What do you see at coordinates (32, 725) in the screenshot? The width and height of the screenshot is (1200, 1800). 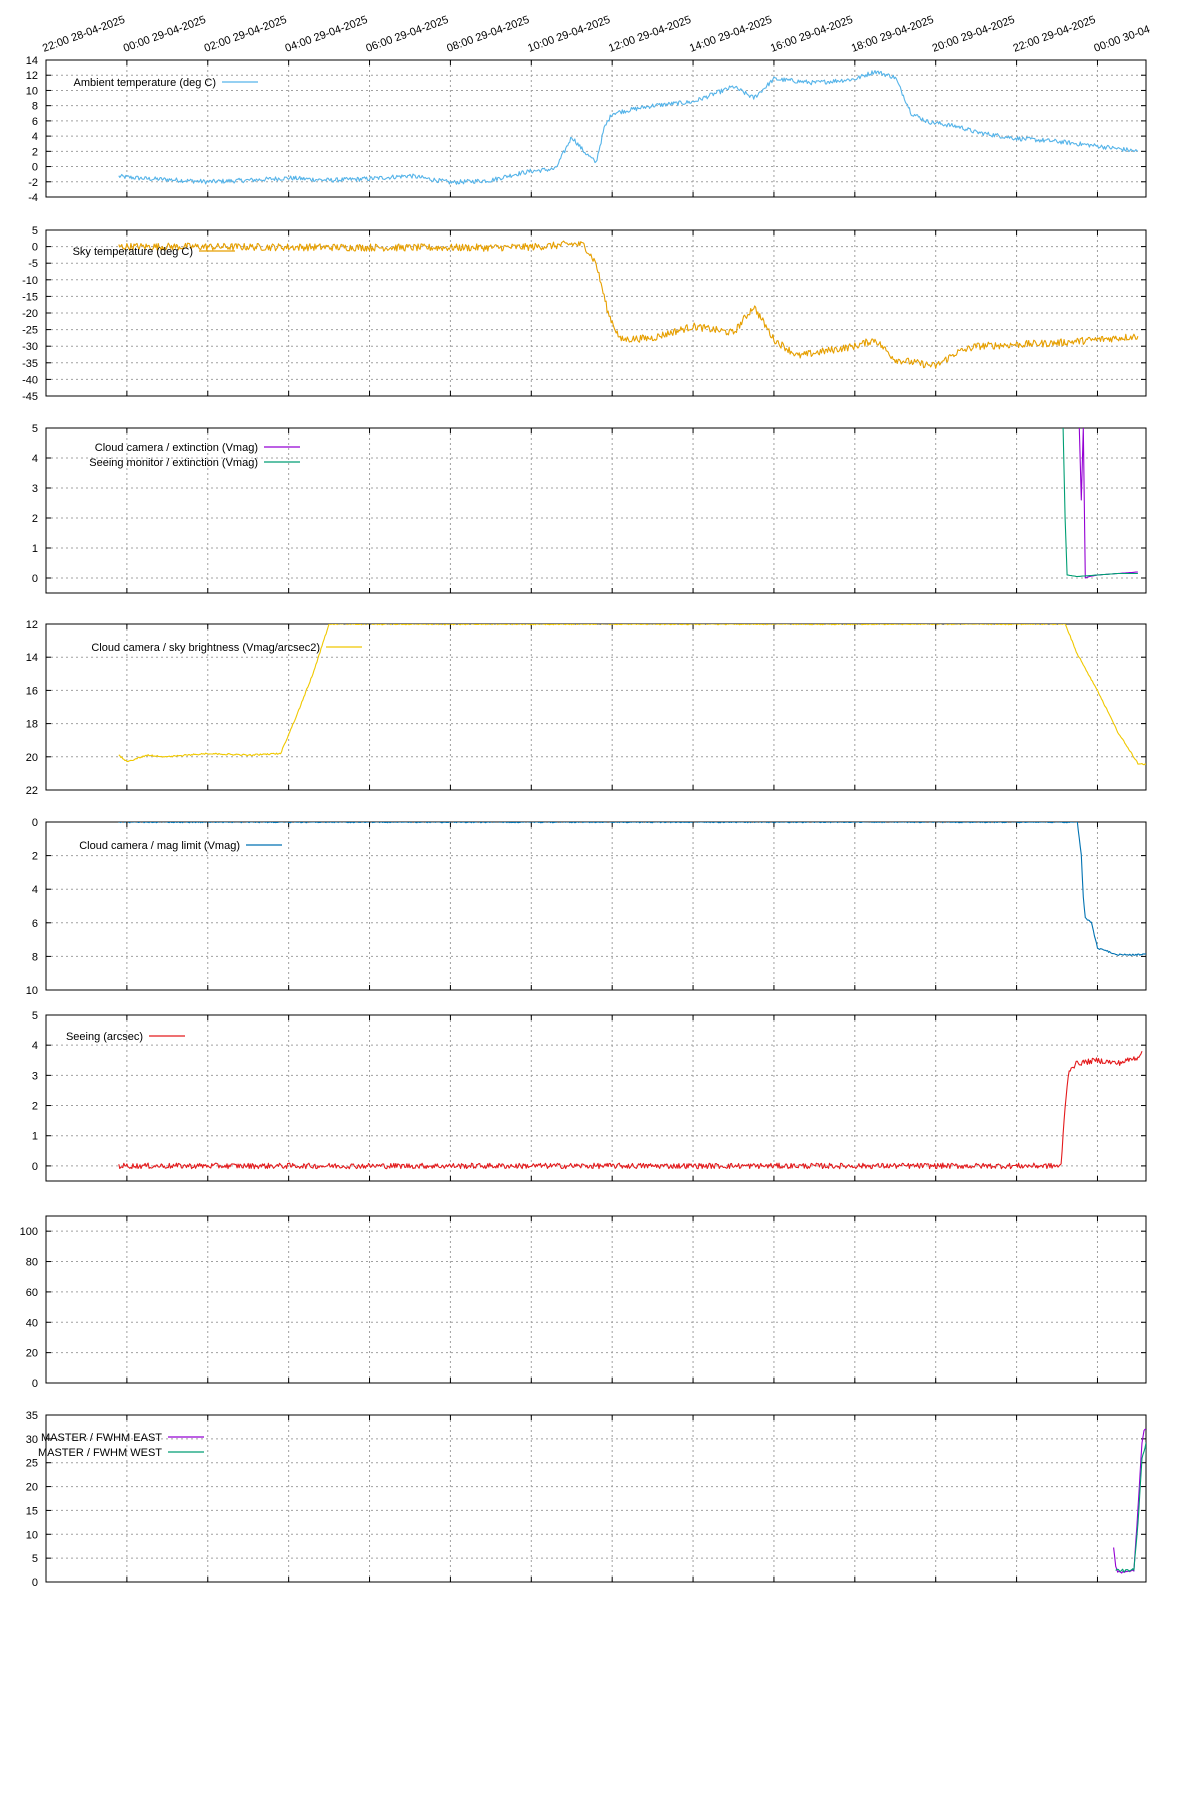 I see `y-tick-label: 18` at bounding box center [32, 725].